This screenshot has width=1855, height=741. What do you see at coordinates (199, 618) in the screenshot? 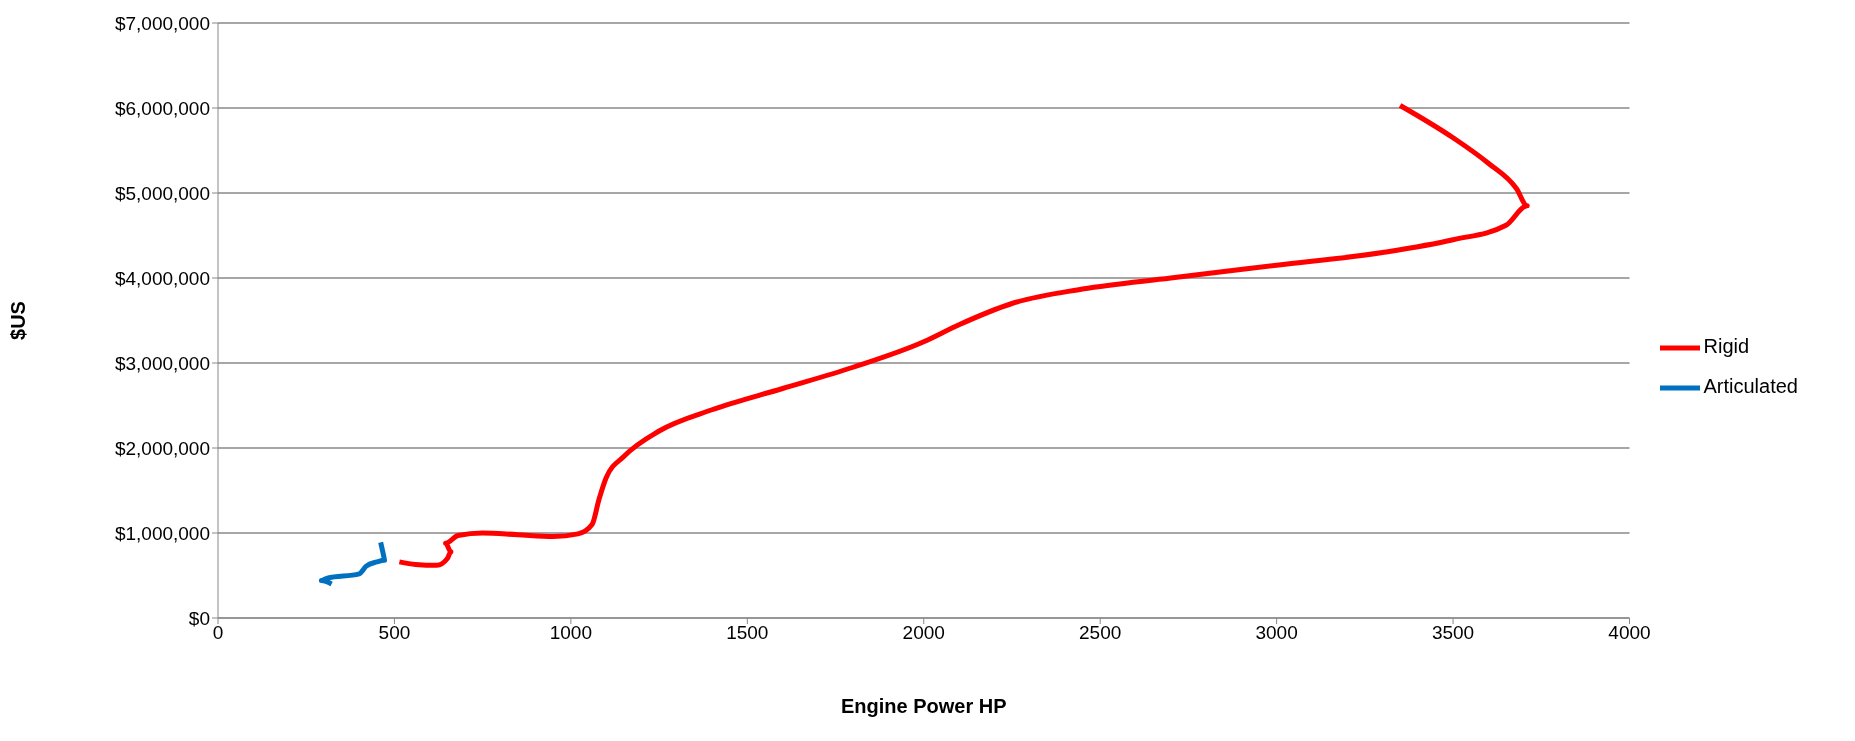
I see `y-tick-label: $0` at bounding box center [199, 618].